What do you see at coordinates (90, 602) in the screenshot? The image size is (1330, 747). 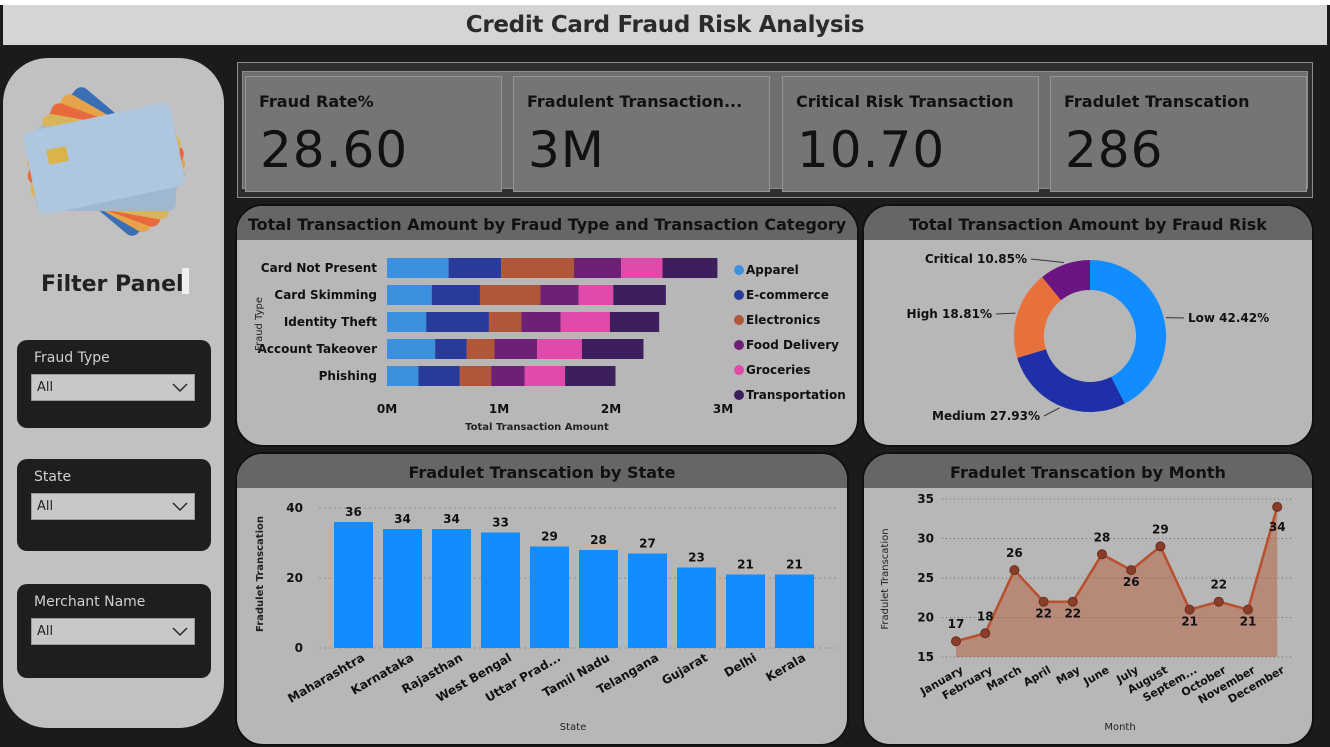 I see `slicer-label: Merchant Name` at bounding box center [90, 602].